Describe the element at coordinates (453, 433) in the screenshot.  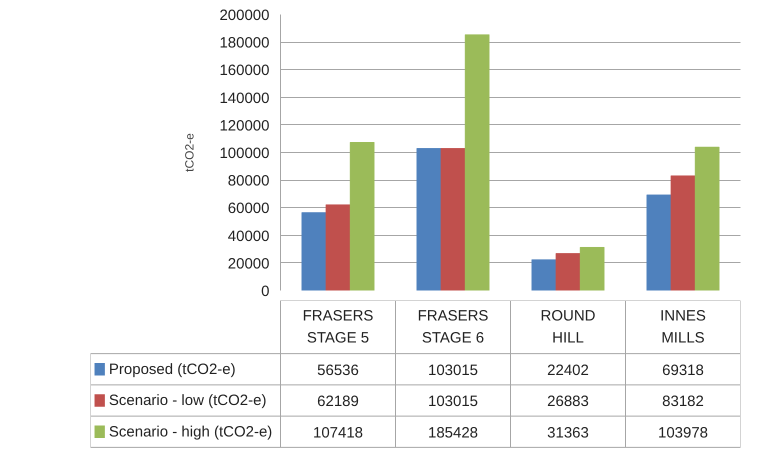
I see `data-label: 185428` at that location.